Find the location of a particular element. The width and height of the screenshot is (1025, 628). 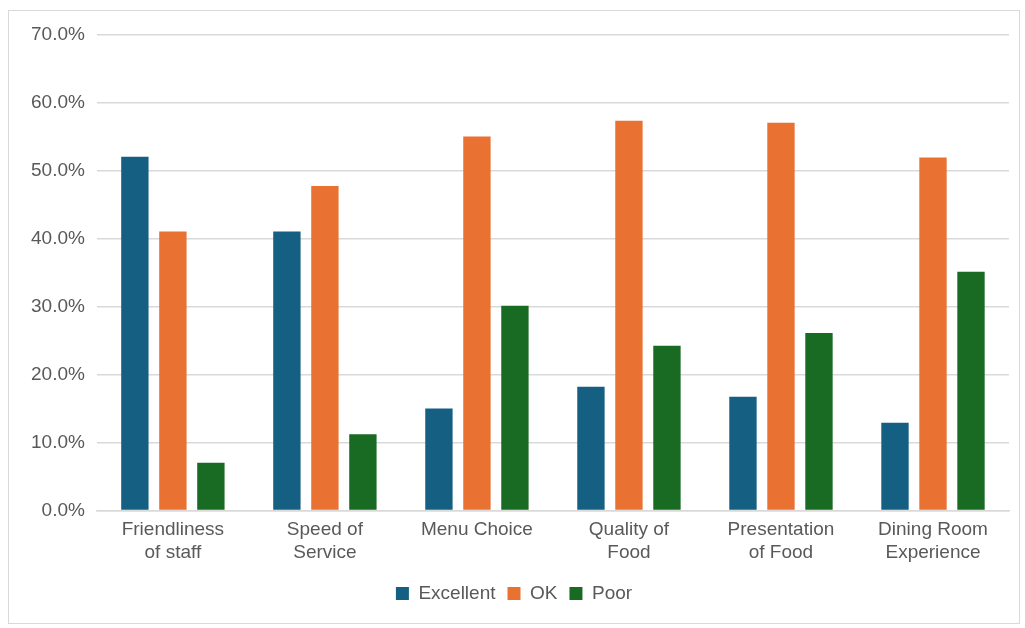

y-tick-label: 40.0% is located at coordinates (58, 237).